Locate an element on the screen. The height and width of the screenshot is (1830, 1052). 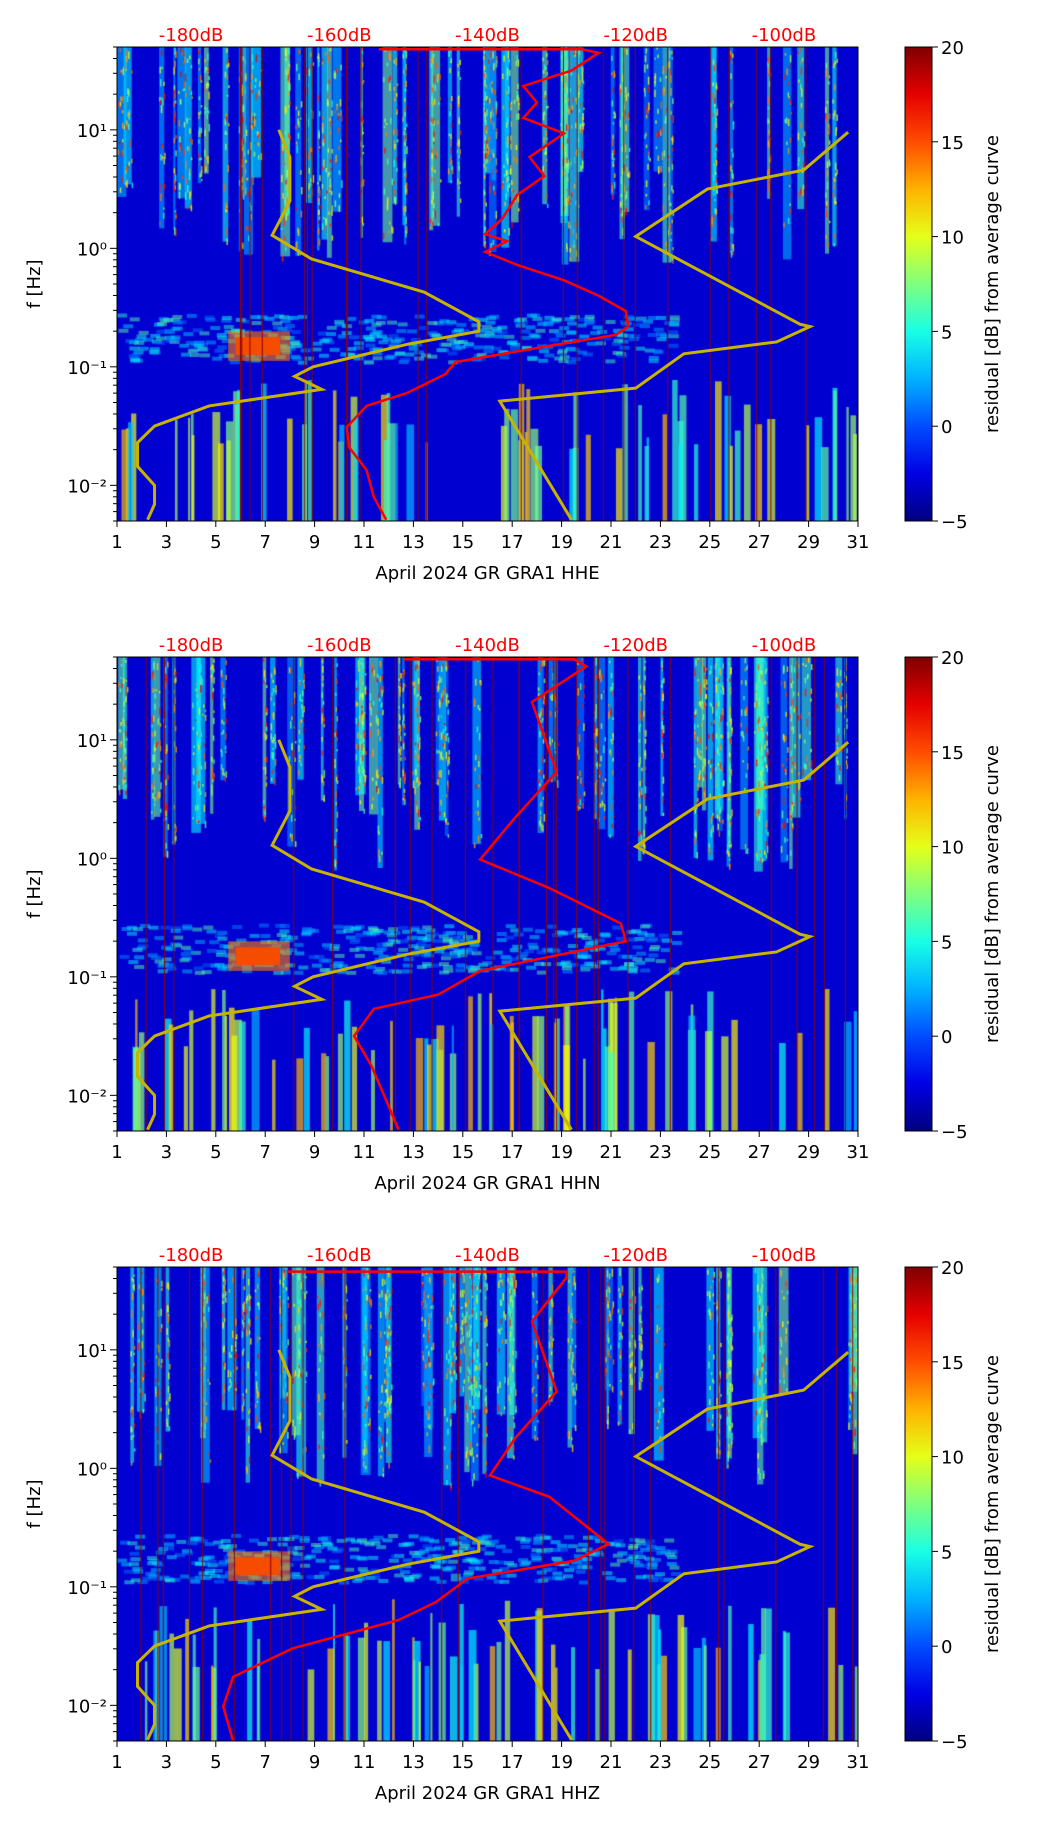
top-db-label: -140dB is located at coordinates (487, 645).